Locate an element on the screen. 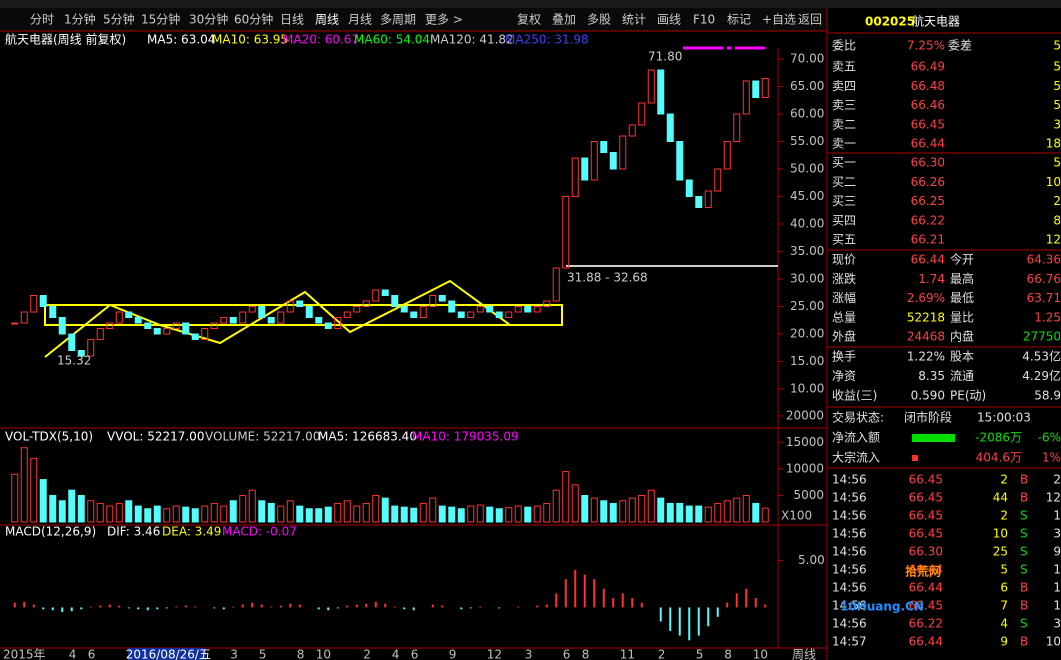 The image size is (1061, 660). x-tick-label: 4 is located at coordinates (396, 654).